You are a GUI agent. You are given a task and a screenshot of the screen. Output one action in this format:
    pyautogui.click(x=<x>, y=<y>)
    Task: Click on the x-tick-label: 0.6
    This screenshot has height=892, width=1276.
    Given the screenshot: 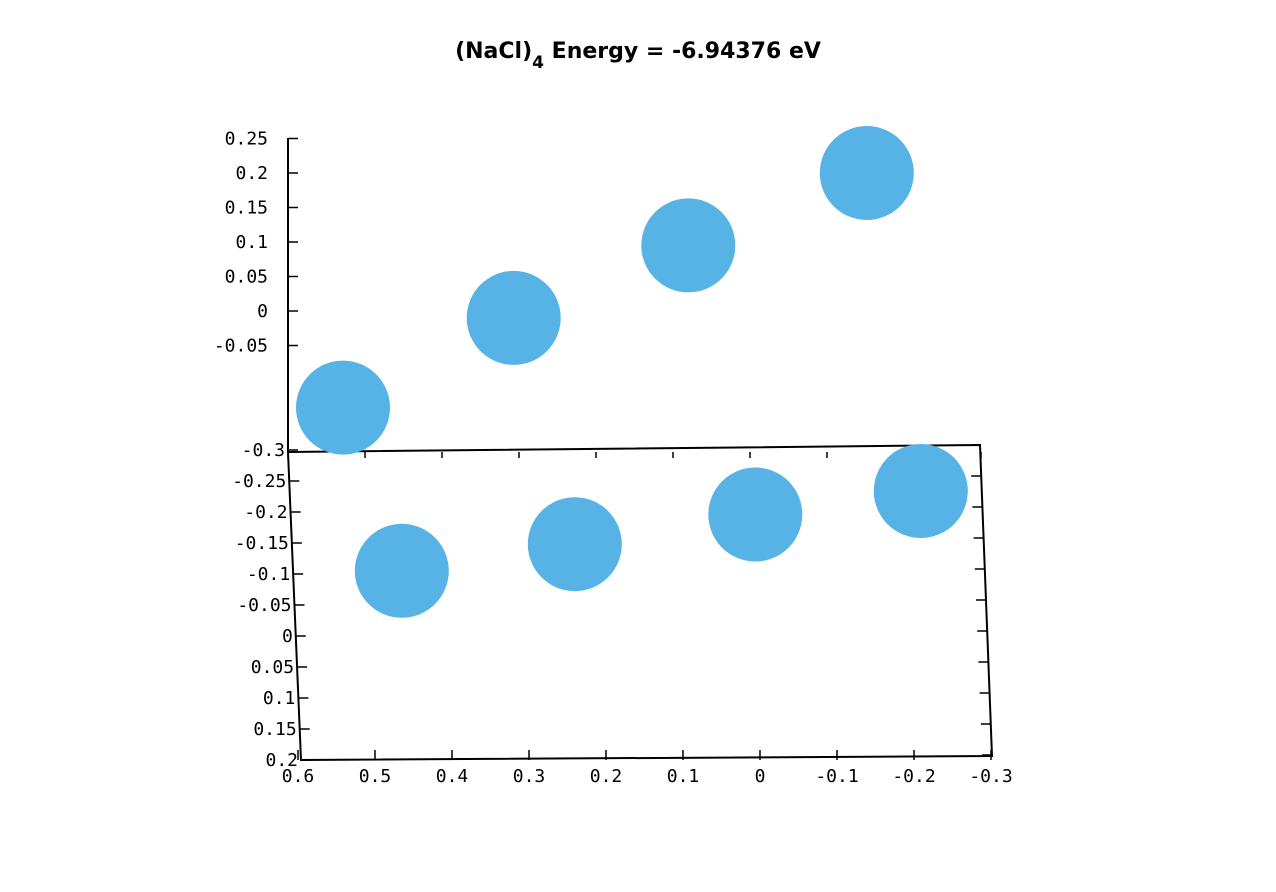 What is the action you would take?
    pyautogui.click(x=298, y=776)
    